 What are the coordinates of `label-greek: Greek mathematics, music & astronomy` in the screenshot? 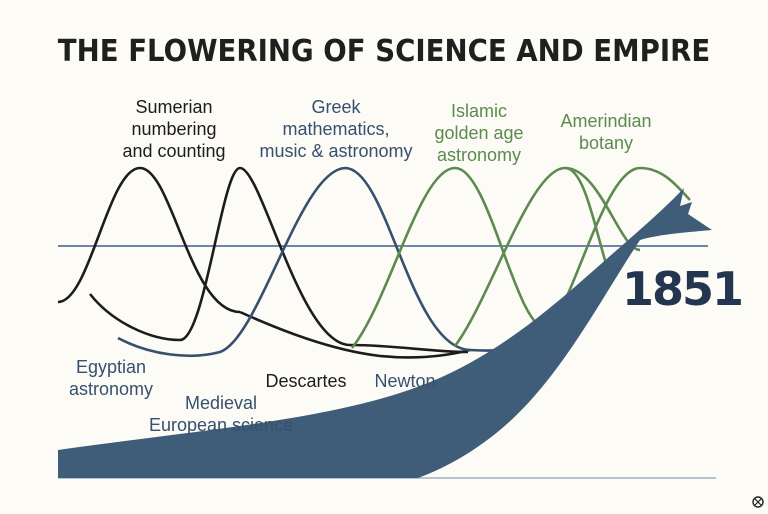 It's located at (336, 129).